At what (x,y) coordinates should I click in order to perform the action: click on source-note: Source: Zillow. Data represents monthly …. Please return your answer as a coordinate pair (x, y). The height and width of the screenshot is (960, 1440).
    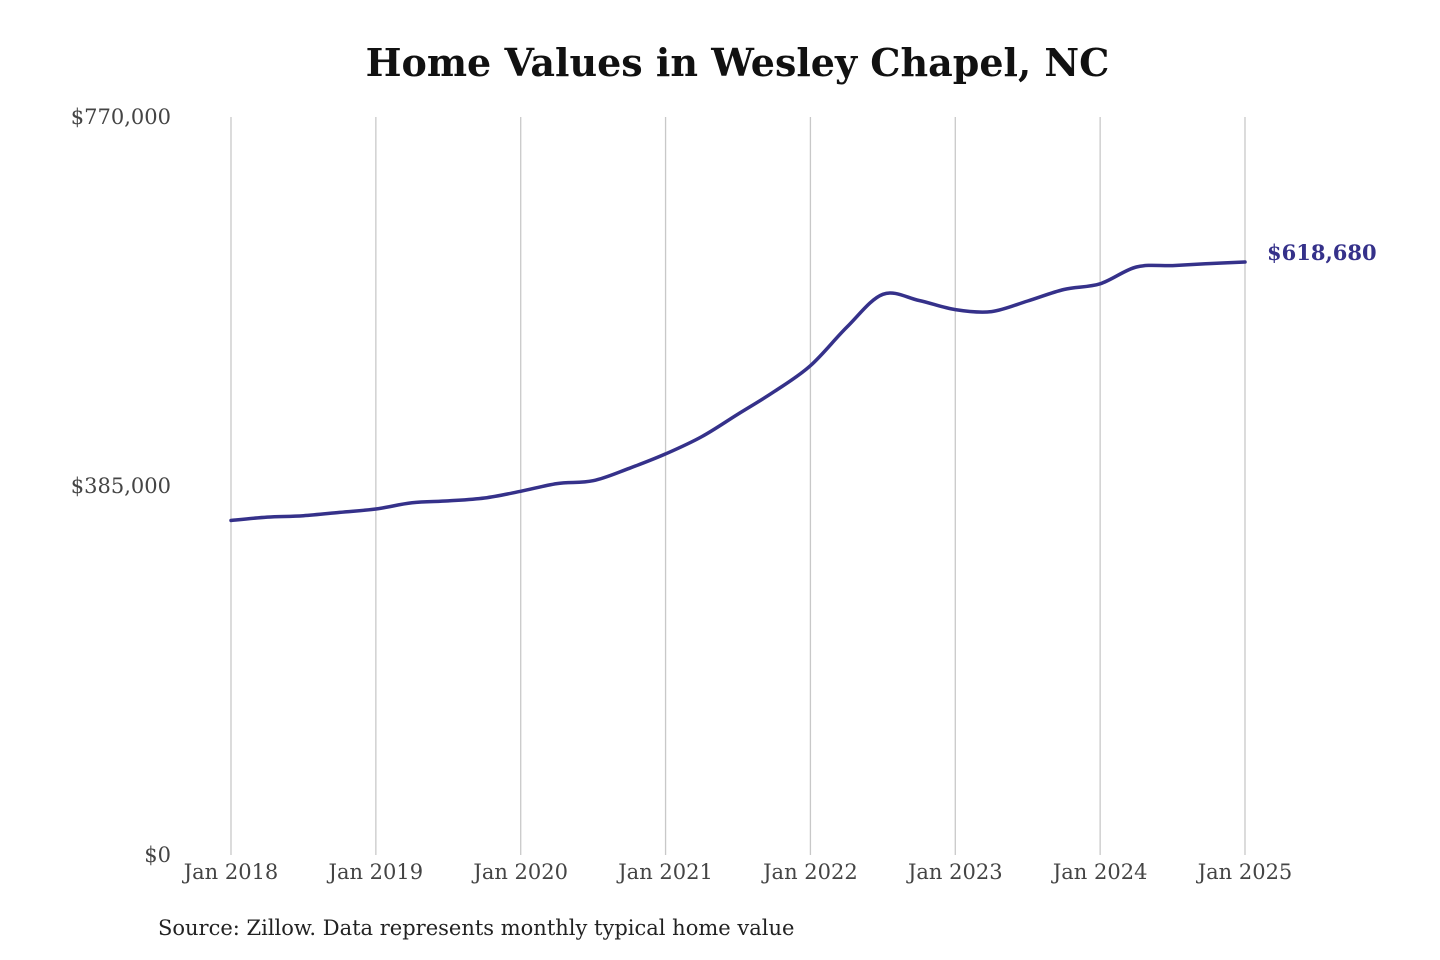
    Looking at the image, I should click on (476, 928).